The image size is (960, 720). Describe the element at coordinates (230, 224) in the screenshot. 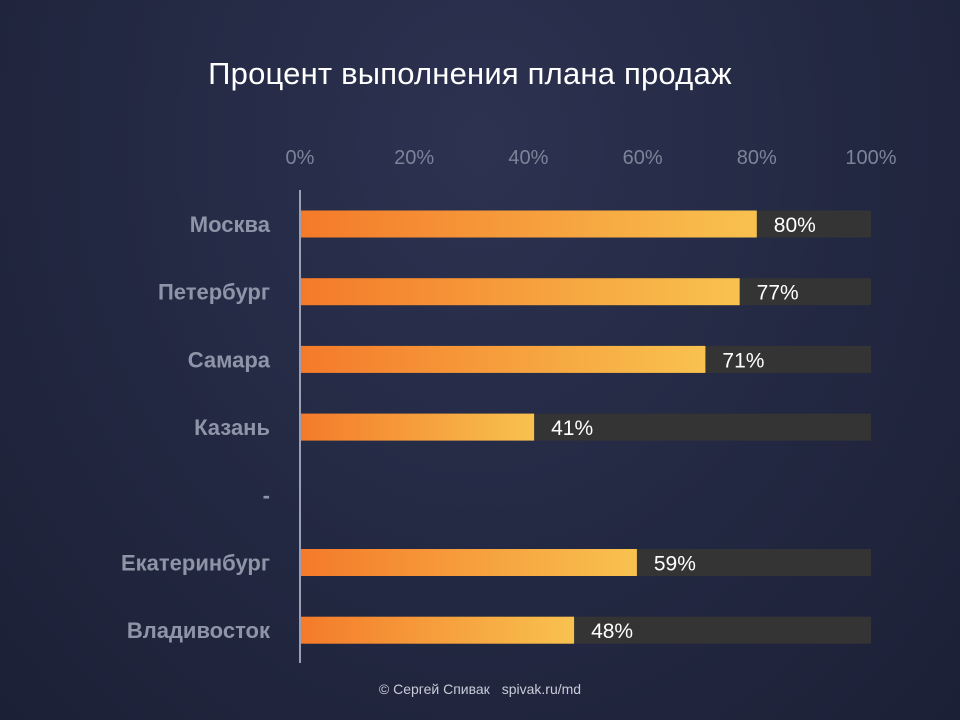

I see `category-label: Москва` at that location.